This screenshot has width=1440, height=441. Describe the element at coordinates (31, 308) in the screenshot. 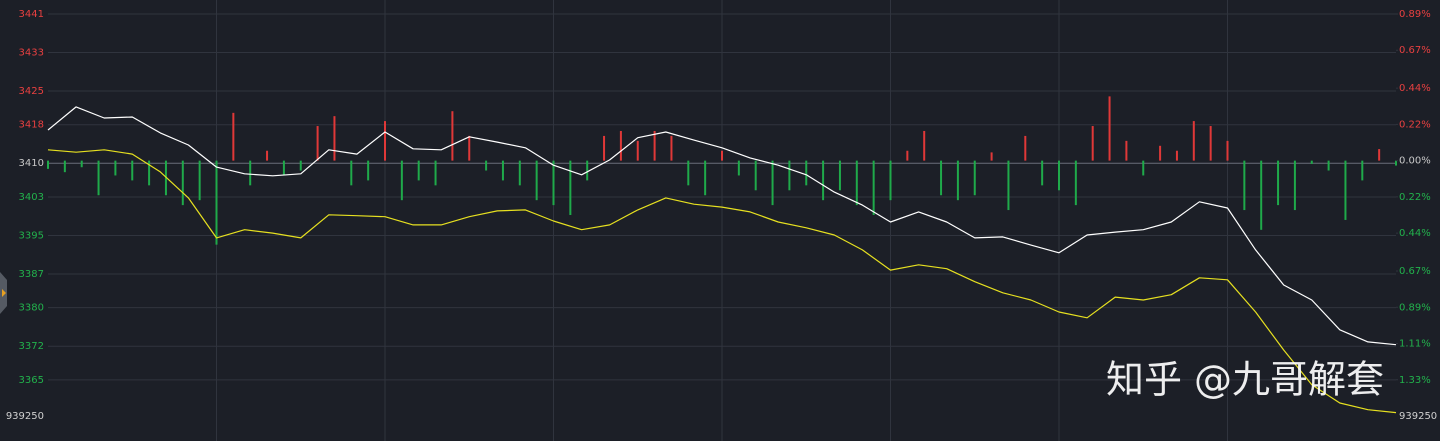

I see `y-tick-label: 3380` at that location.